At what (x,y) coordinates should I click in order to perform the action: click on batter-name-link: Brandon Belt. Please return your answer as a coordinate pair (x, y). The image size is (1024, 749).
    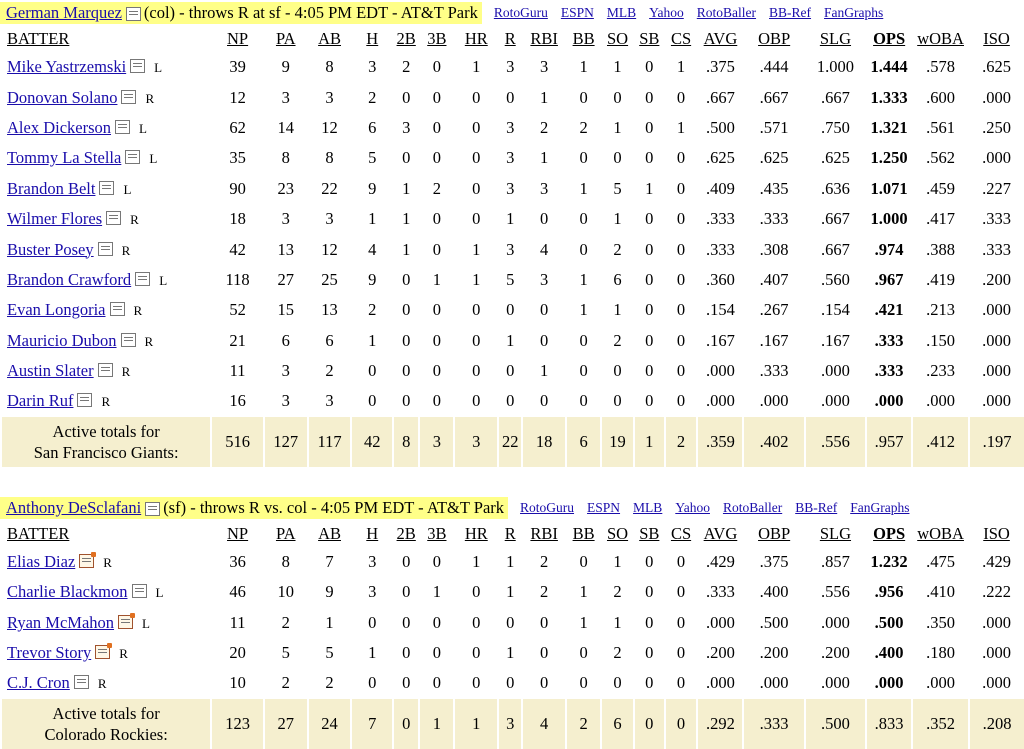
    Looking at the image, I should click on (51, 188).